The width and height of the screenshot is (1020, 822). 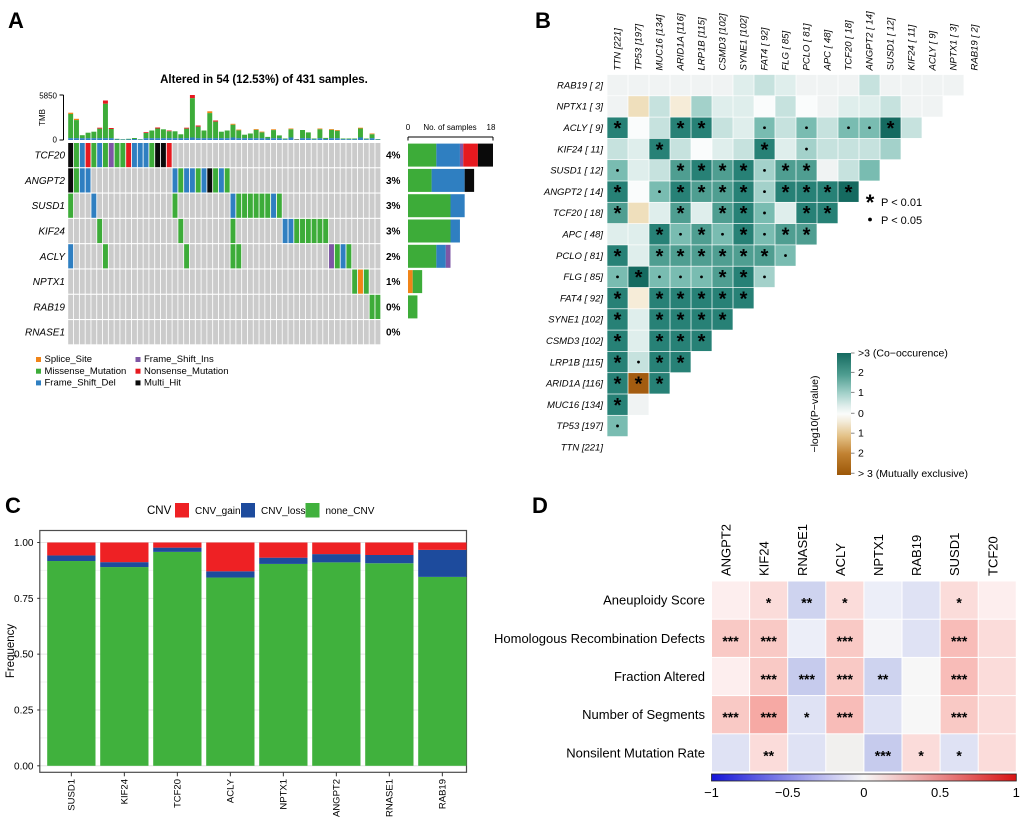 I want to click on svg-text: 1%, so click(x=393, y=282).